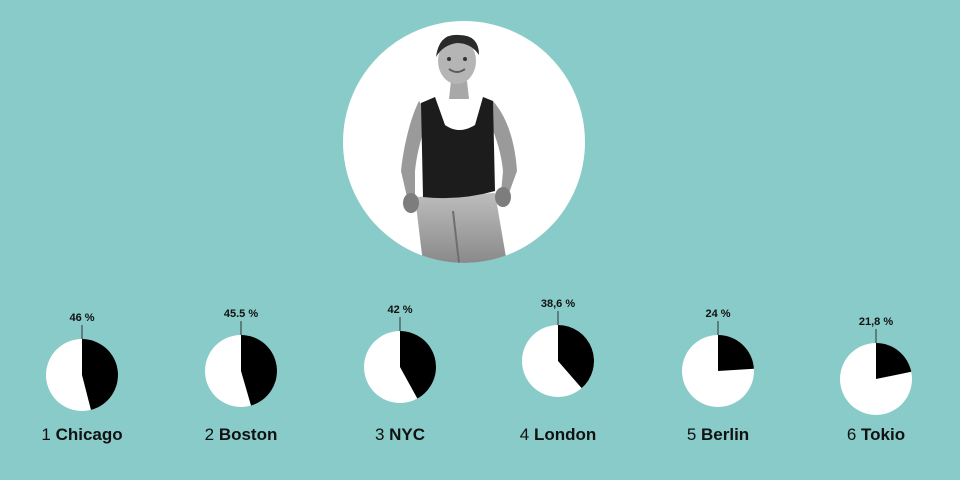 The width and height of the screenshot is (960, 480). Describe the element at coordinates (883, 434) in the screenshot. I see `city-name: Tokio` at that location.